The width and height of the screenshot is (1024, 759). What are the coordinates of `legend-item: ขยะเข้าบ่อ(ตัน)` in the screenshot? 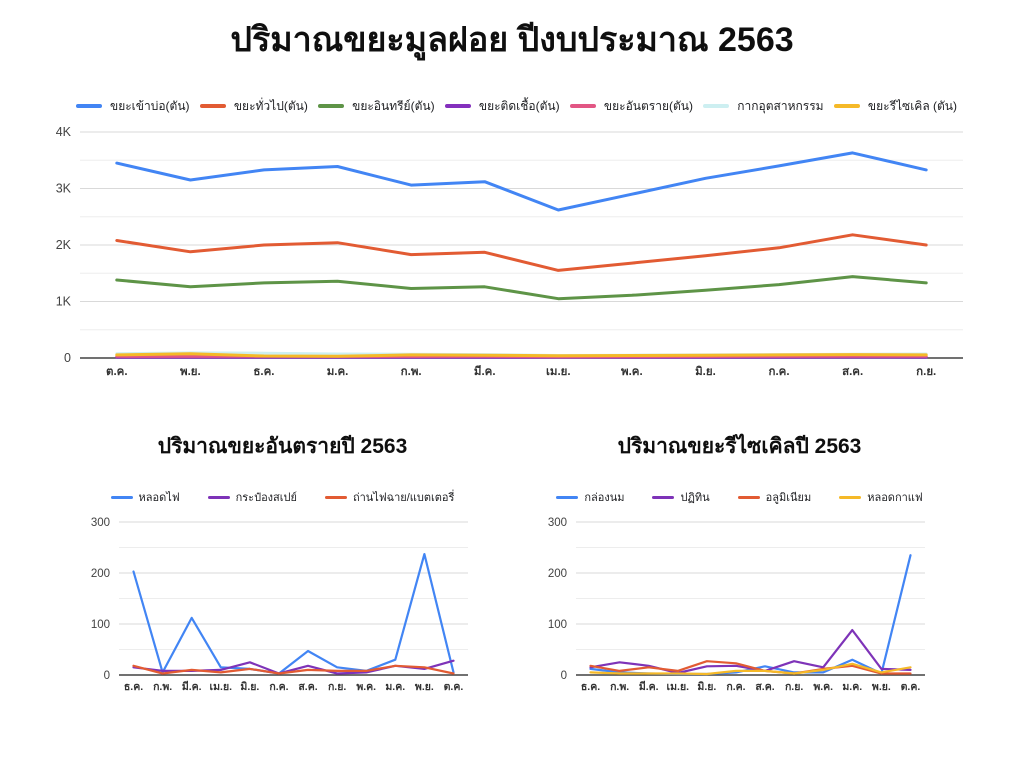 It's located at (133, 106).